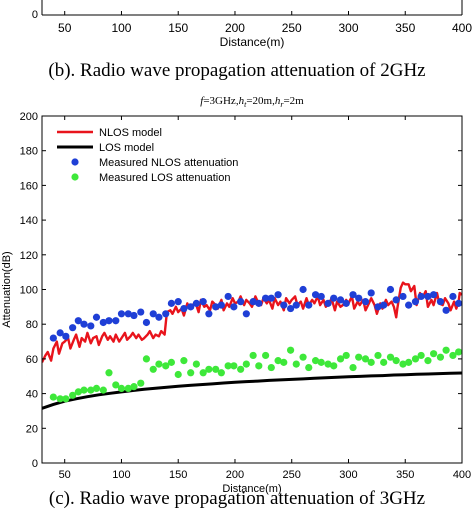 The height and width of the screenshot is (513, 474). I want to click on legend-label: Measured NLOS attenuation, so click(168, 163).